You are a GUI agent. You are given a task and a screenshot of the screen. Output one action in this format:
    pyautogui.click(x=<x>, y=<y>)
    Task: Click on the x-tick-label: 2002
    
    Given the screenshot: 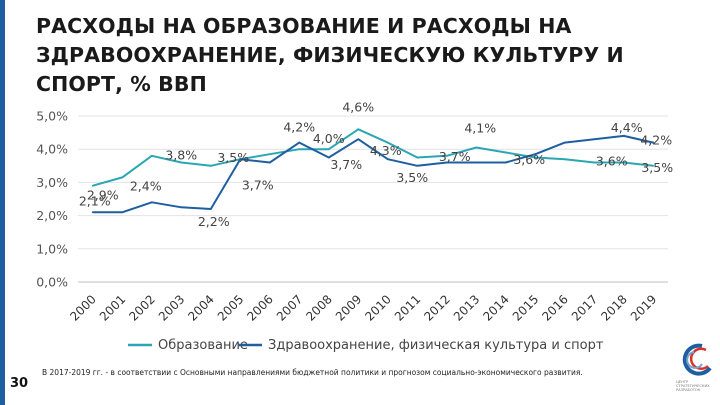 What is the action you would take?
    pyautogui.click(x=141, y=307)
    